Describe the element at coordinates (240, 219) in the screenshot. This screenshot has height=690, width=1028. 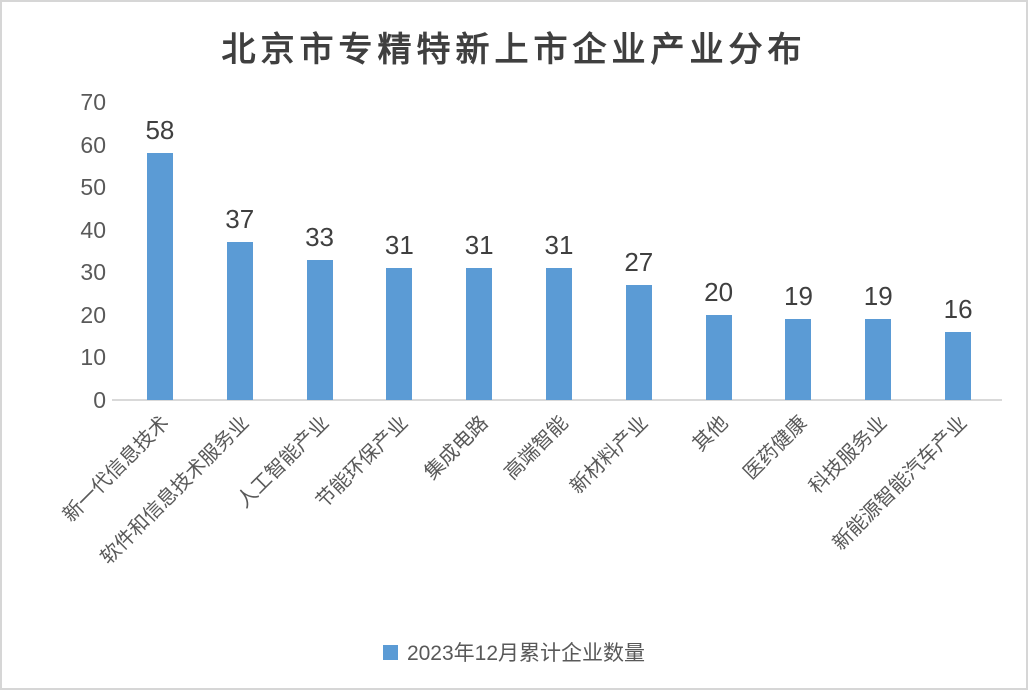
I see `bar-value-label: 37` at that location.